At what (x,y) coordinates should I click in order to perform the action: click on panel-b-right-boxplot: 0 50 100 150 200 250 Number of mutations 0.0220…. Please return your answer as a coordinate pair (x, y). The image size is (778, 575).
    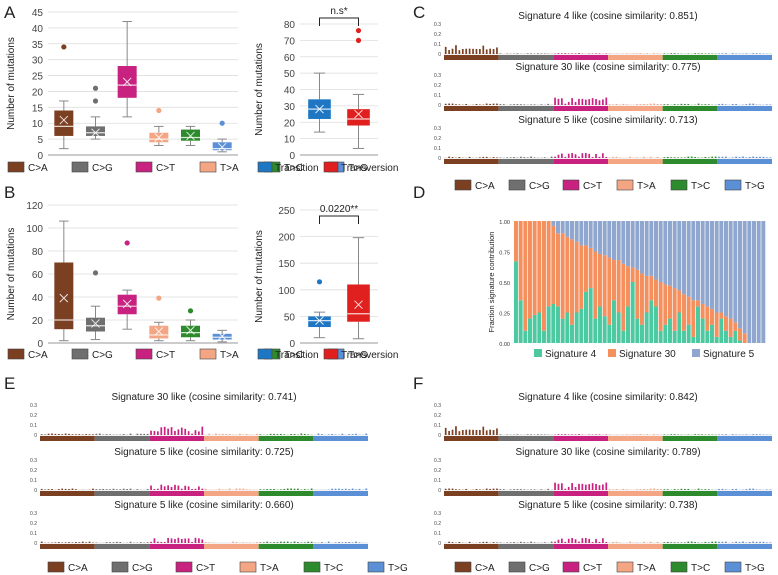
    Looking at the image, I should click on (316, 277).